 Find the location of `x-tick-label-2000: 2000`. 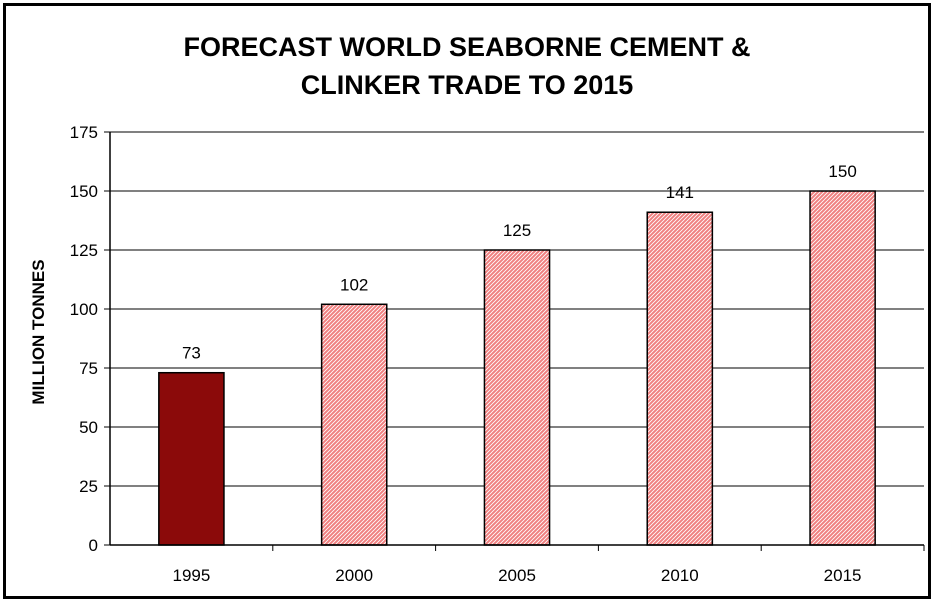

x-tick-label-2000: 2000 is located at coordinates (354, 575).